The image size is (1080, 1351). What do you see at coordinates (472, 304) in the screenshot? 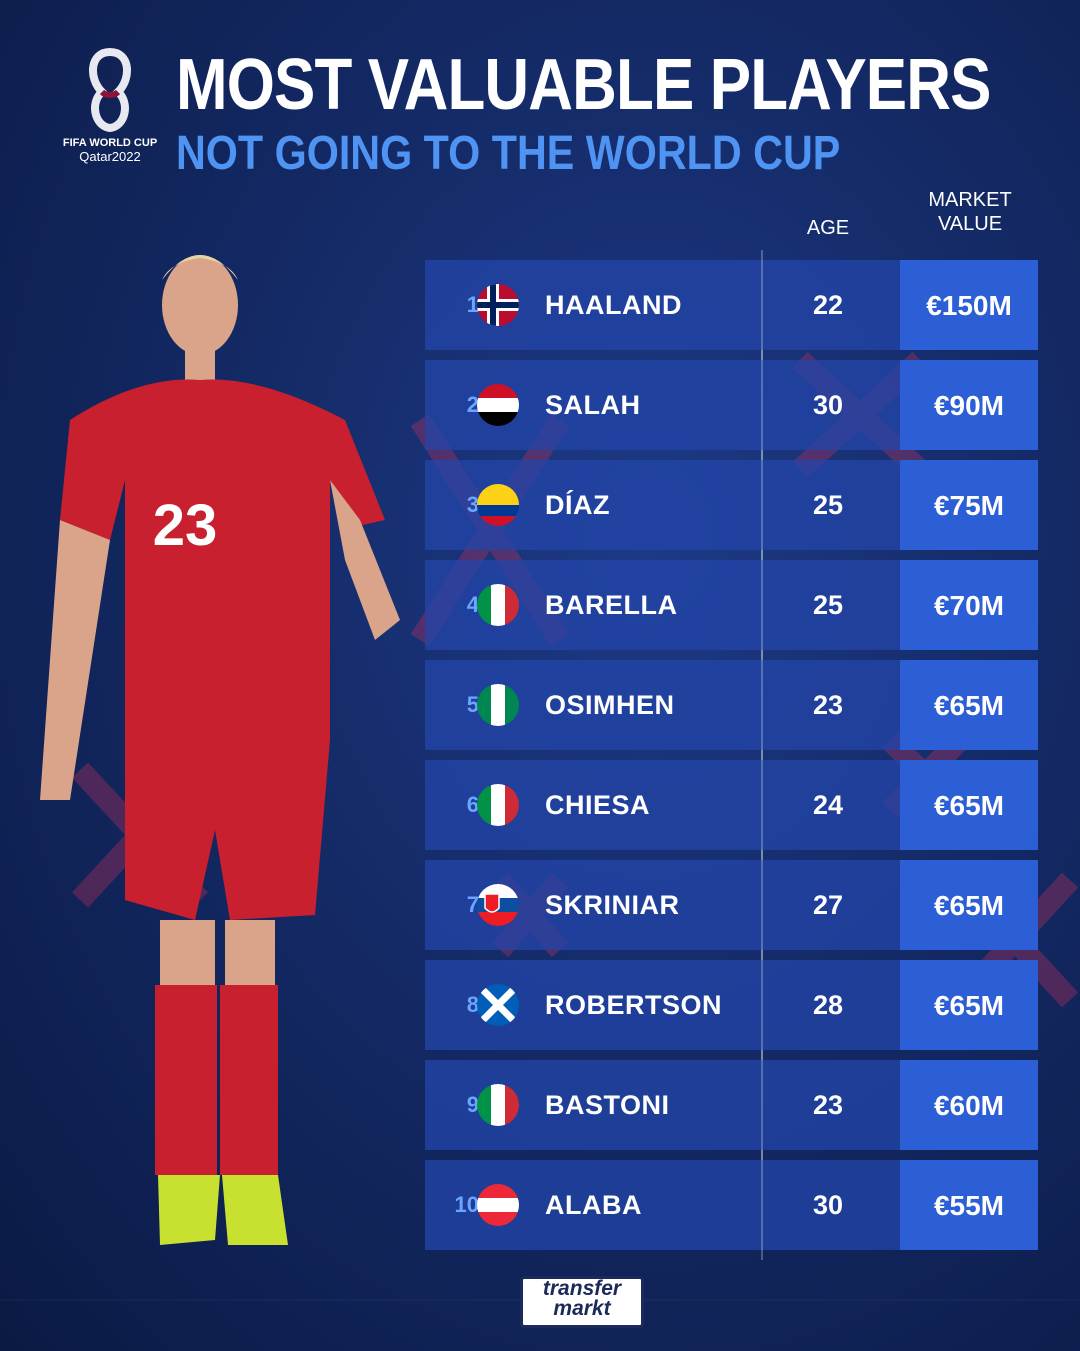
I see `rank: 1` at bounding box center [472, 304].